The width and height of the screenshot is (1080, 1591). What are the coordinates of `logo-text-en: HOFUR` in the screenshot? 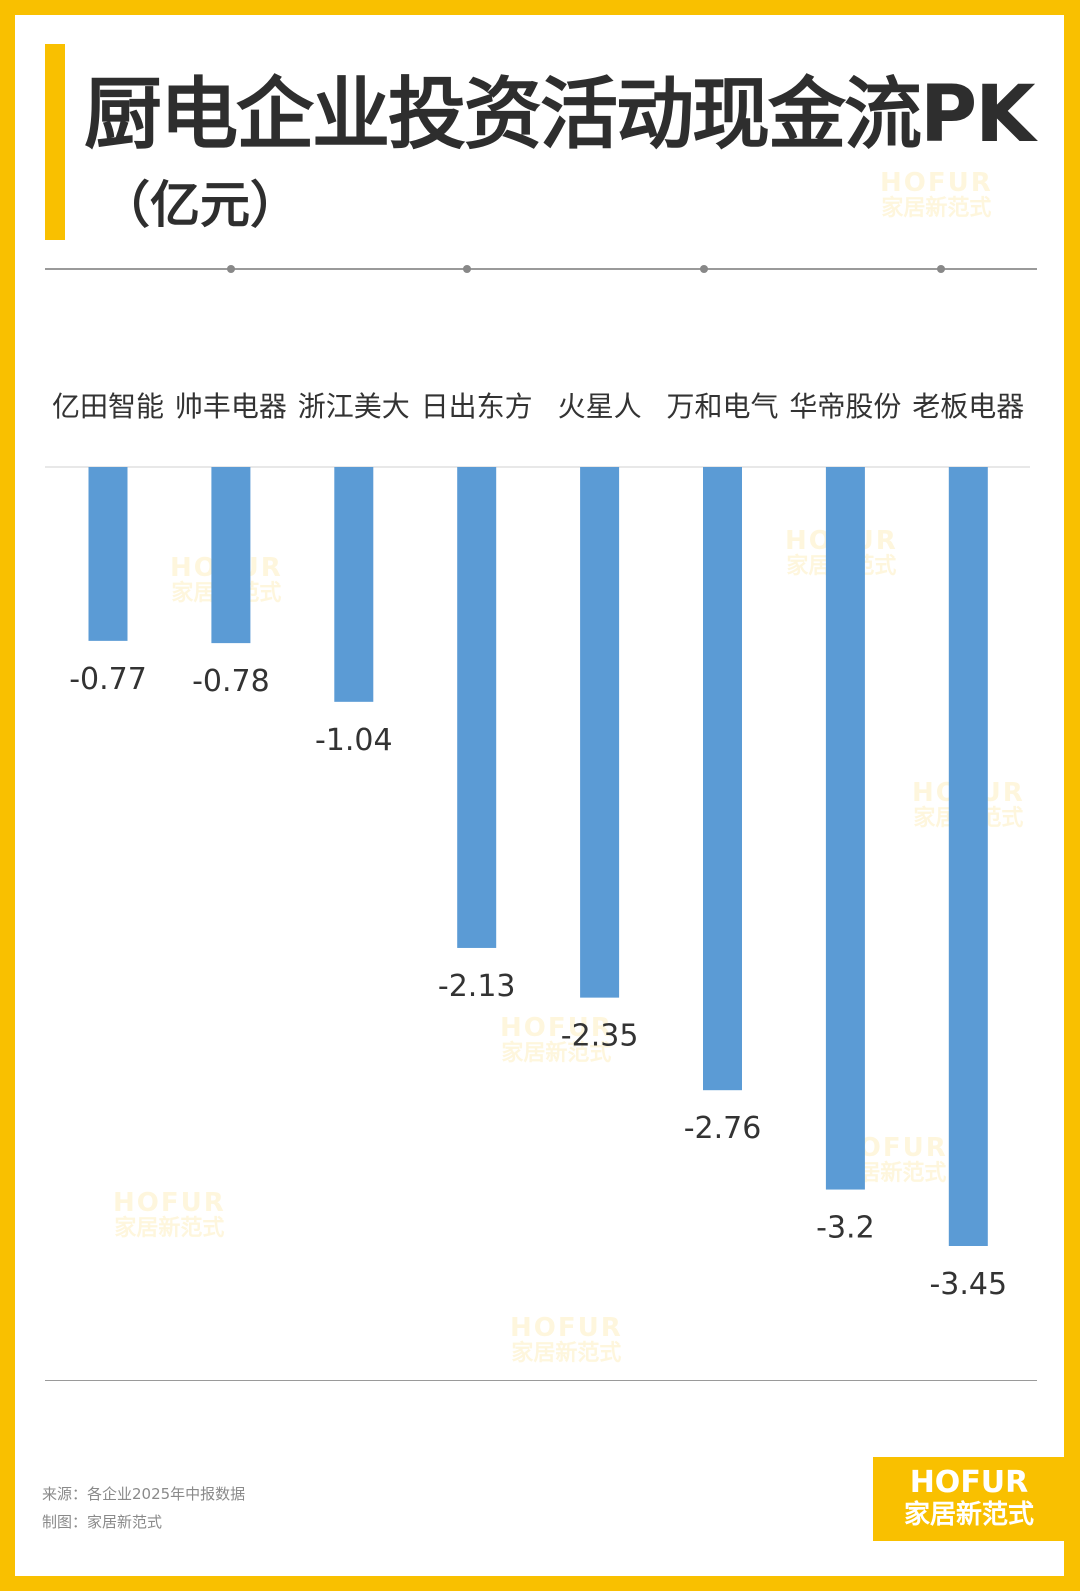 It's located at (969, 1482).